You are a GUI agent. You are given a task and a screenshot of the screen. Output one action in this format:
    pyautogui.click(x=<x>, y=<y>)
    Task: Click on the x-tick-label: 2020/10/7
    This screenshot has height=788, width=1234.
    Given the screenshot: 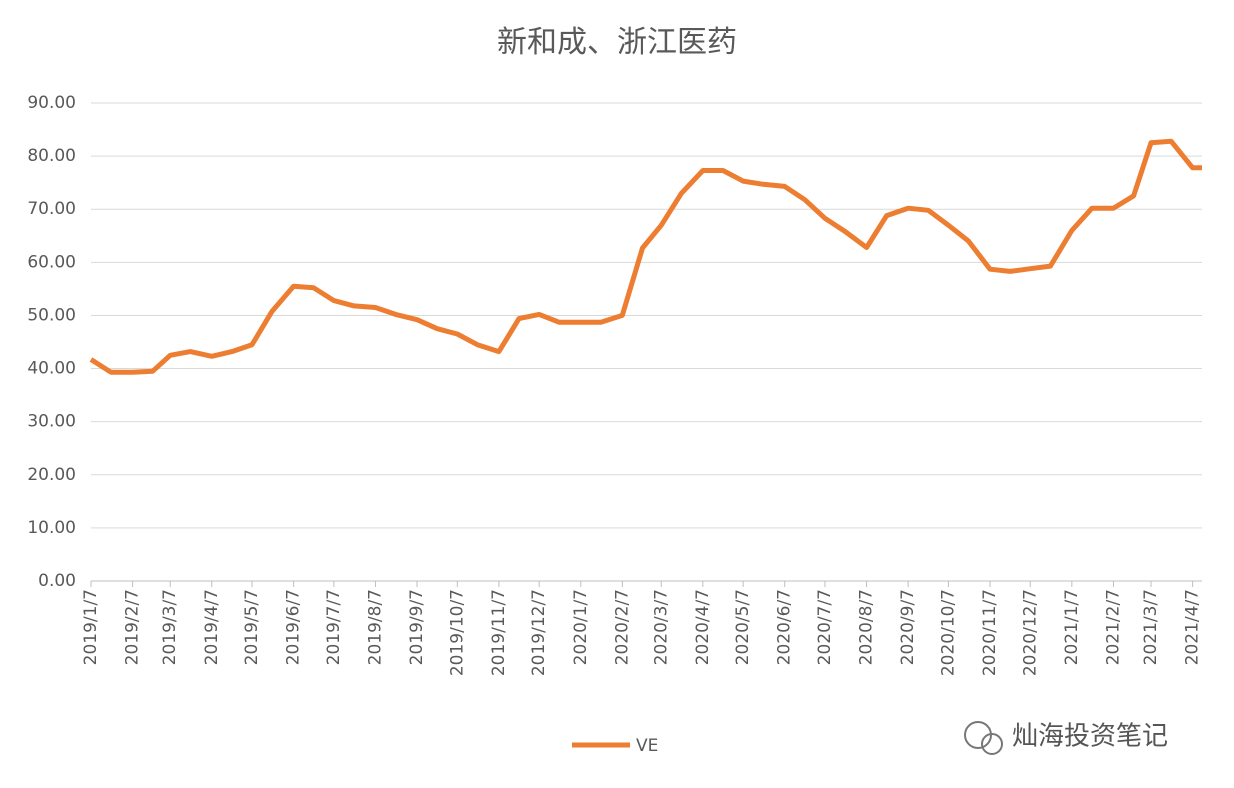 What is the action you would take?
    pyautogui.click(x=948, y=632)
    